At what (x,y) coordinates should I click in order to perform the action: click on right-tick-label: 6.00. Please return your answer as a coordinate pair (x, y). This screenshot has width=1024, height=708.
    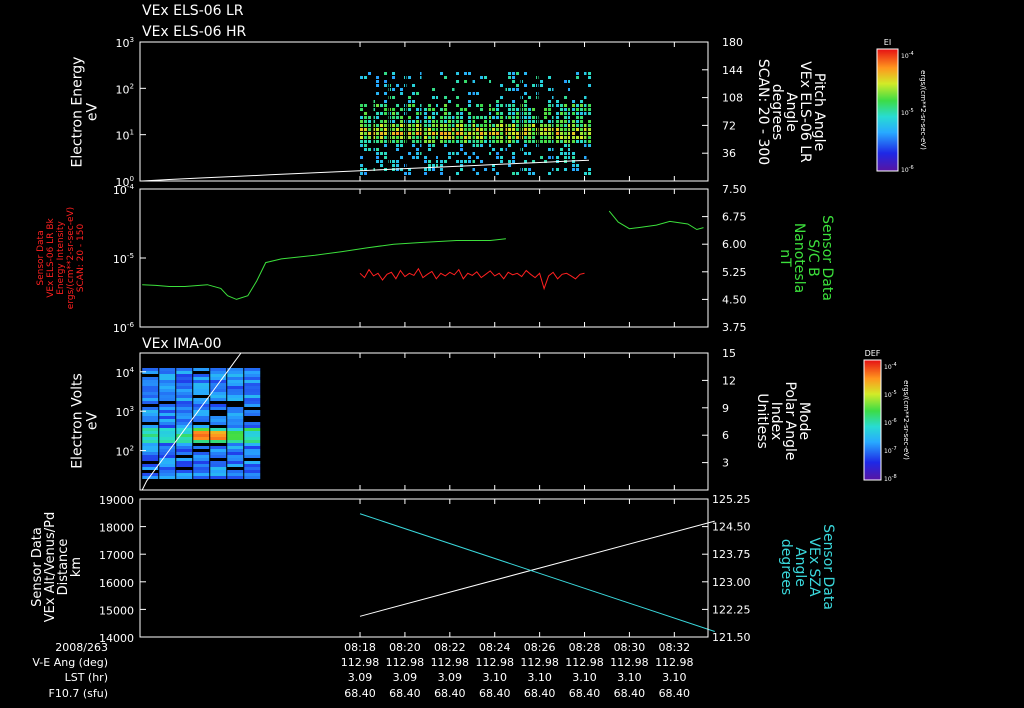
    Looking at the image, I should click on (734, 244).